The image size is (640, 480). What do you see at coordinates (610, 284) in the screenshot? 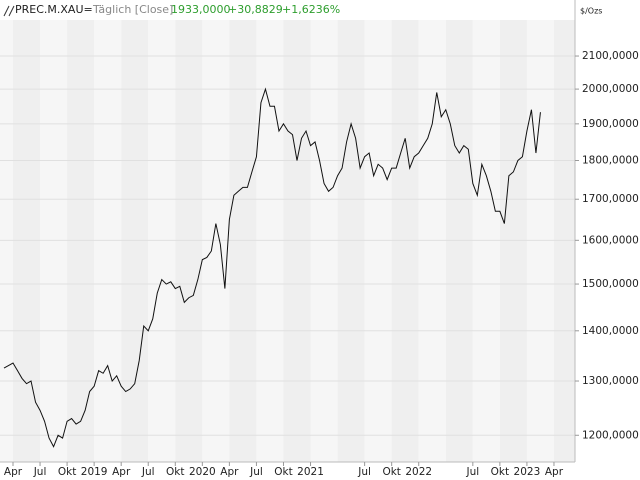
I see `y-tick-label: 1500,0000` at bounding box center [610, 284].